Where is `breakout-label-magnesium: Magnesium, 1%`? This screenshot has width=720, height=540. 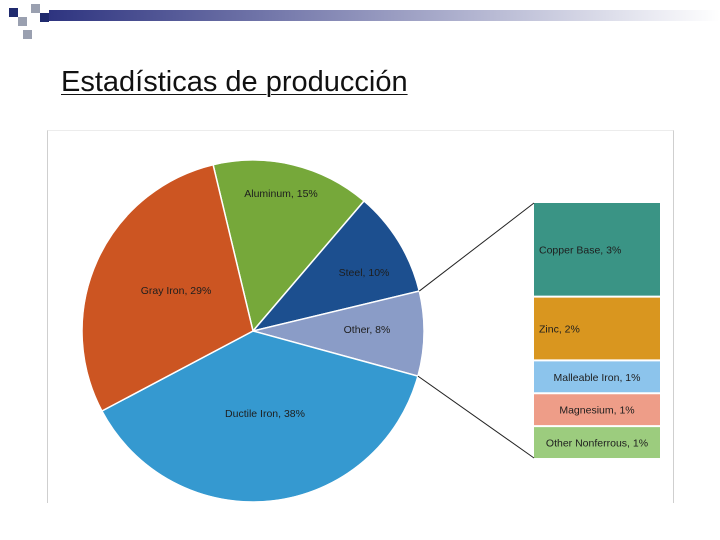
breakout-label-magnesium: Magnesium, 1% is located at coordinates (596, 411).